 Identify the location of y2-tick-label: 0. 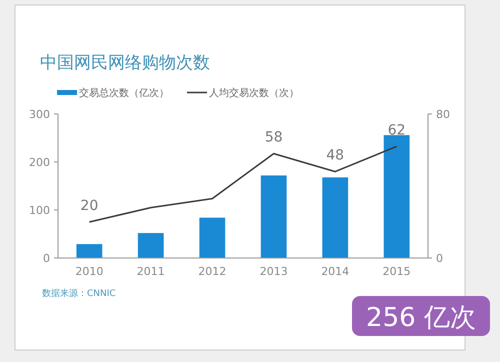
(439, 258).